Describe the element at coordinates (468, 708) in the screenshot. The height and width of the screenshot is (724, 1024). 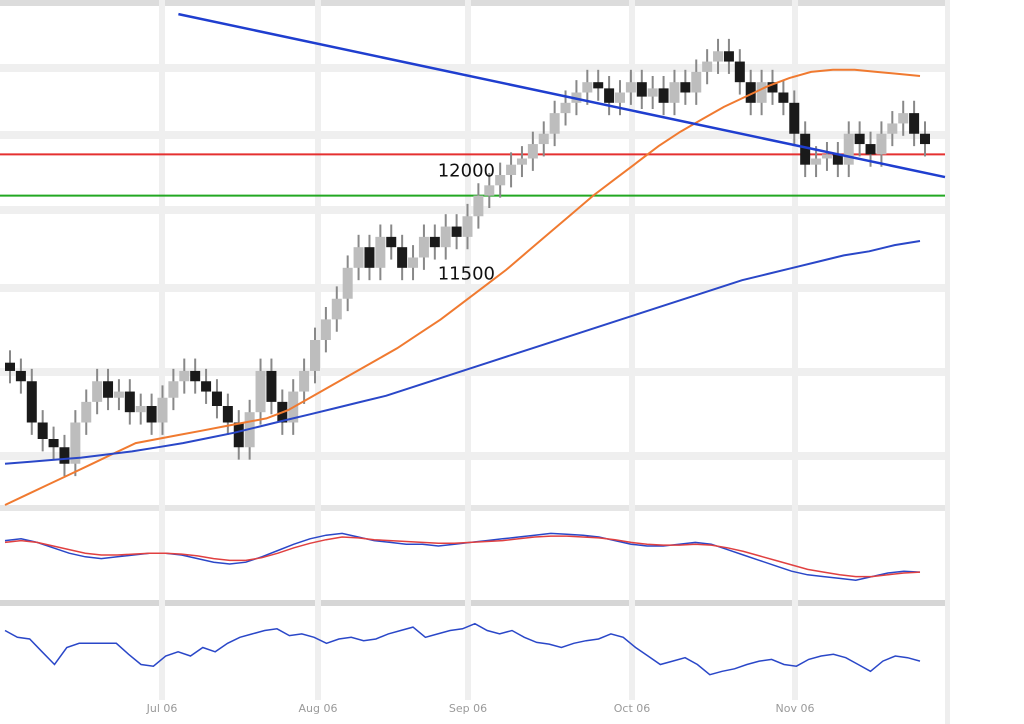
I see `x-tick-label: Sep 06` at that location.